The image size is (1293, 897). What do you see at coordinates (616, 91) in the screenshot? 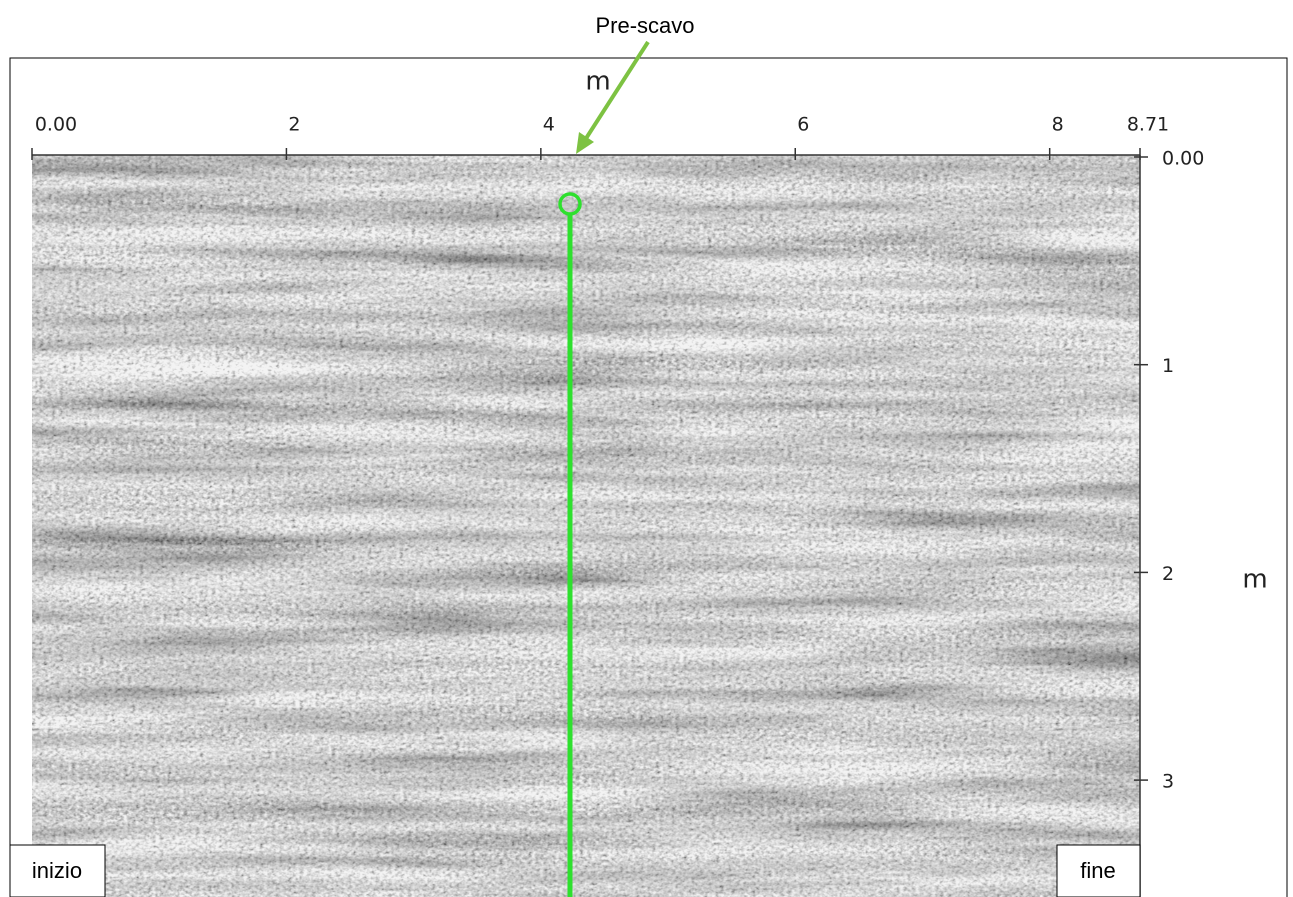
I see `annotation-arrow` at bounding box center [616, 91].